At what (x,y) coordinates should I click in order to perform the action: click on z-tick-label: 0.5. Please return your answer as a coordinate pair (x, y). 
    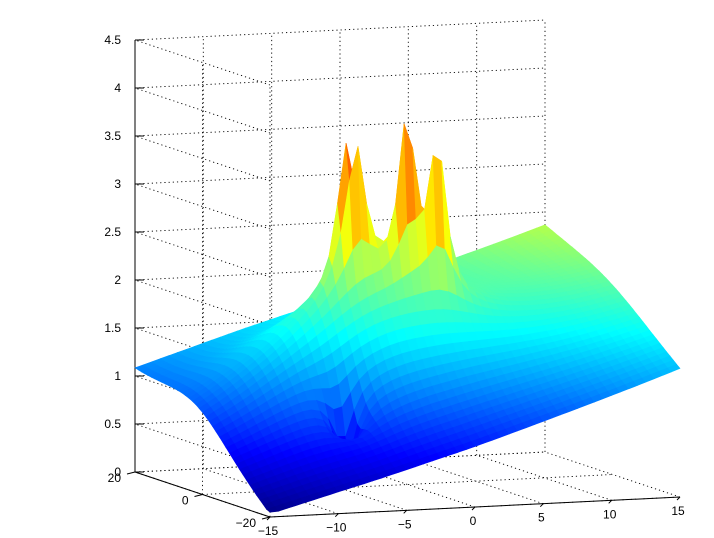
    Looking at the image, I should click on (112, 424).